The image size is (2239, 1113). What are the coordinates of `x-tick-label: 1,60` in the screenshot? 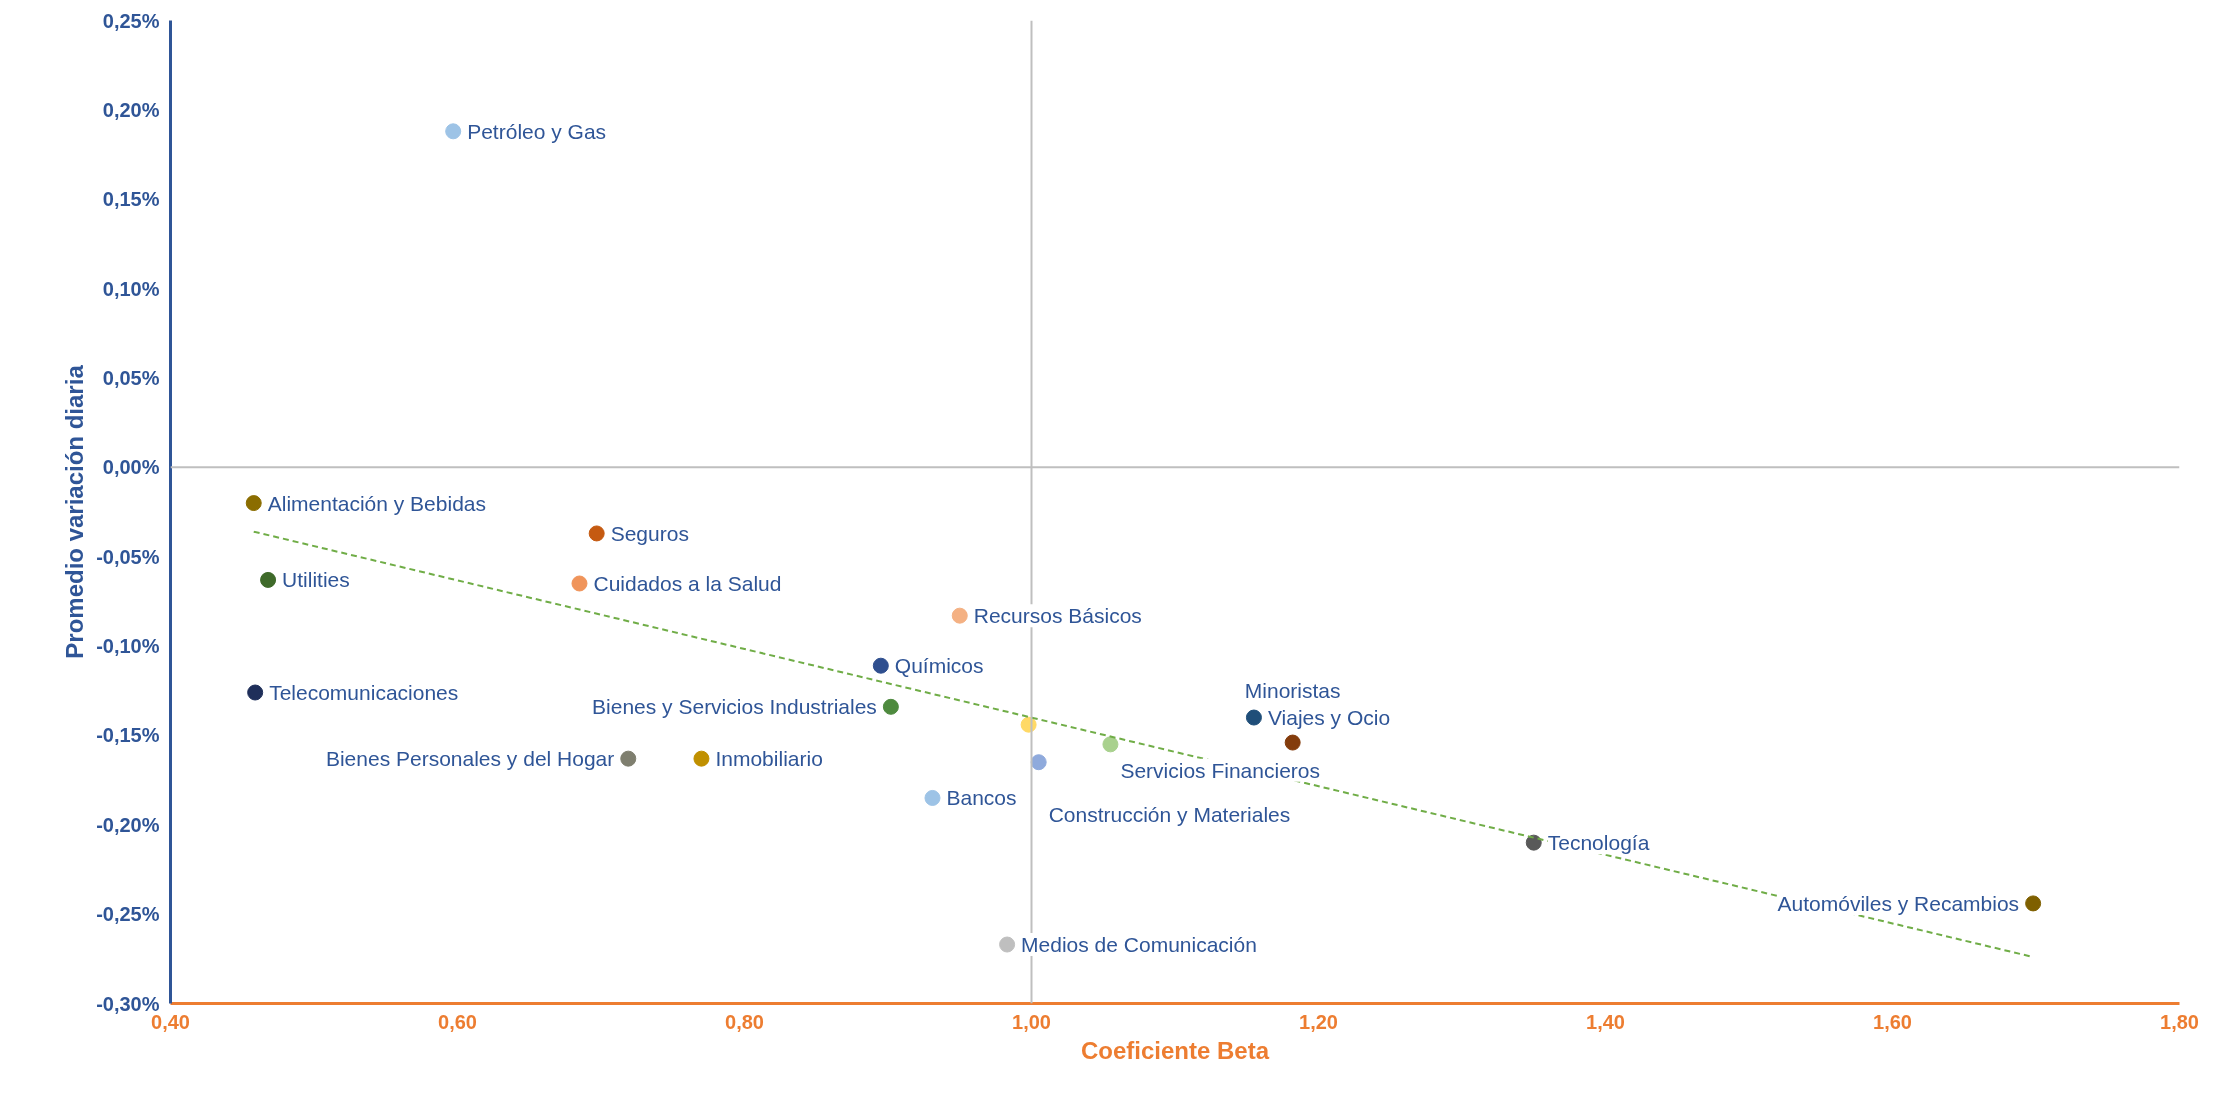 It's located at (1892, 1021).